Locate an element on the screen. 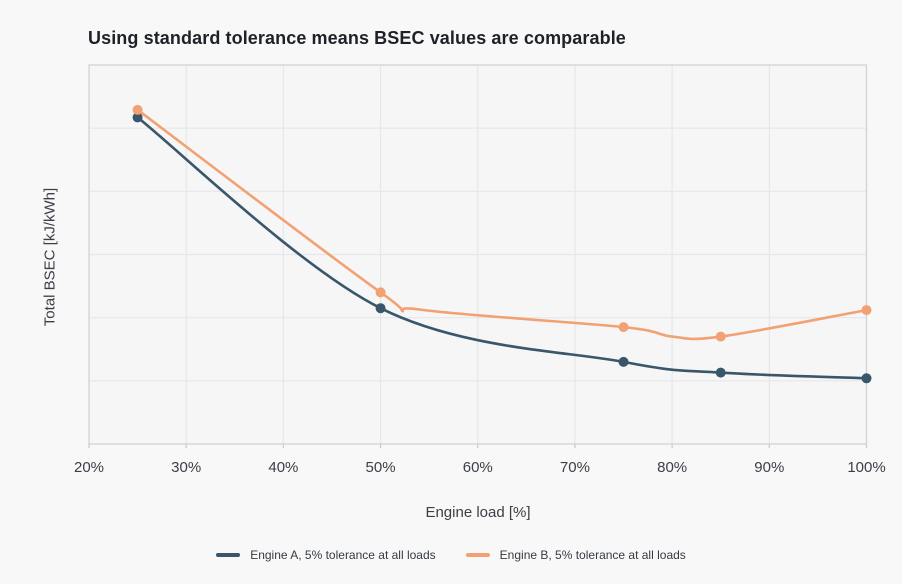  x-tick-label-50: 50% is located at coordinates (381, 467).